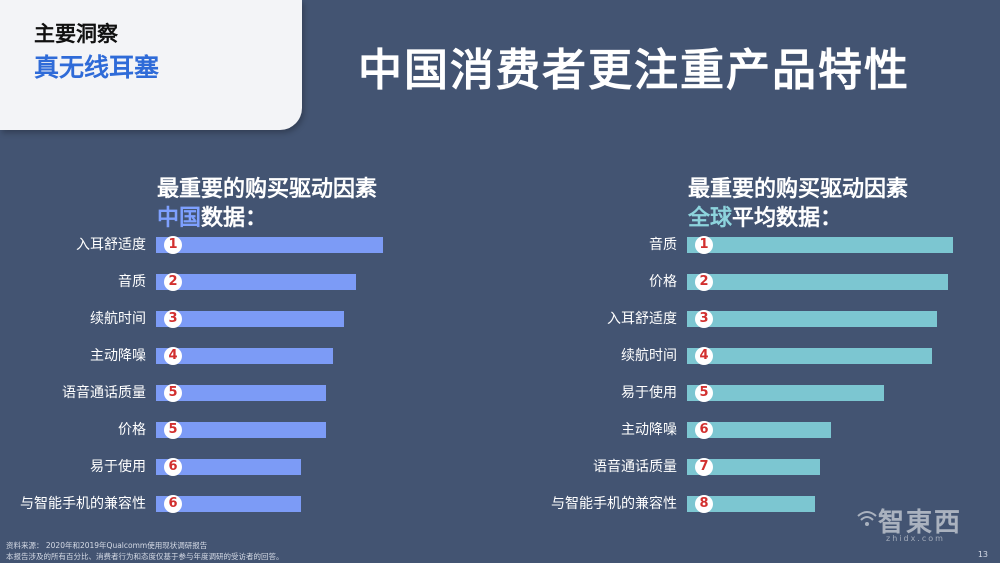  I want to click on bar-row: 语音通话质量 7, so click(706, 467).